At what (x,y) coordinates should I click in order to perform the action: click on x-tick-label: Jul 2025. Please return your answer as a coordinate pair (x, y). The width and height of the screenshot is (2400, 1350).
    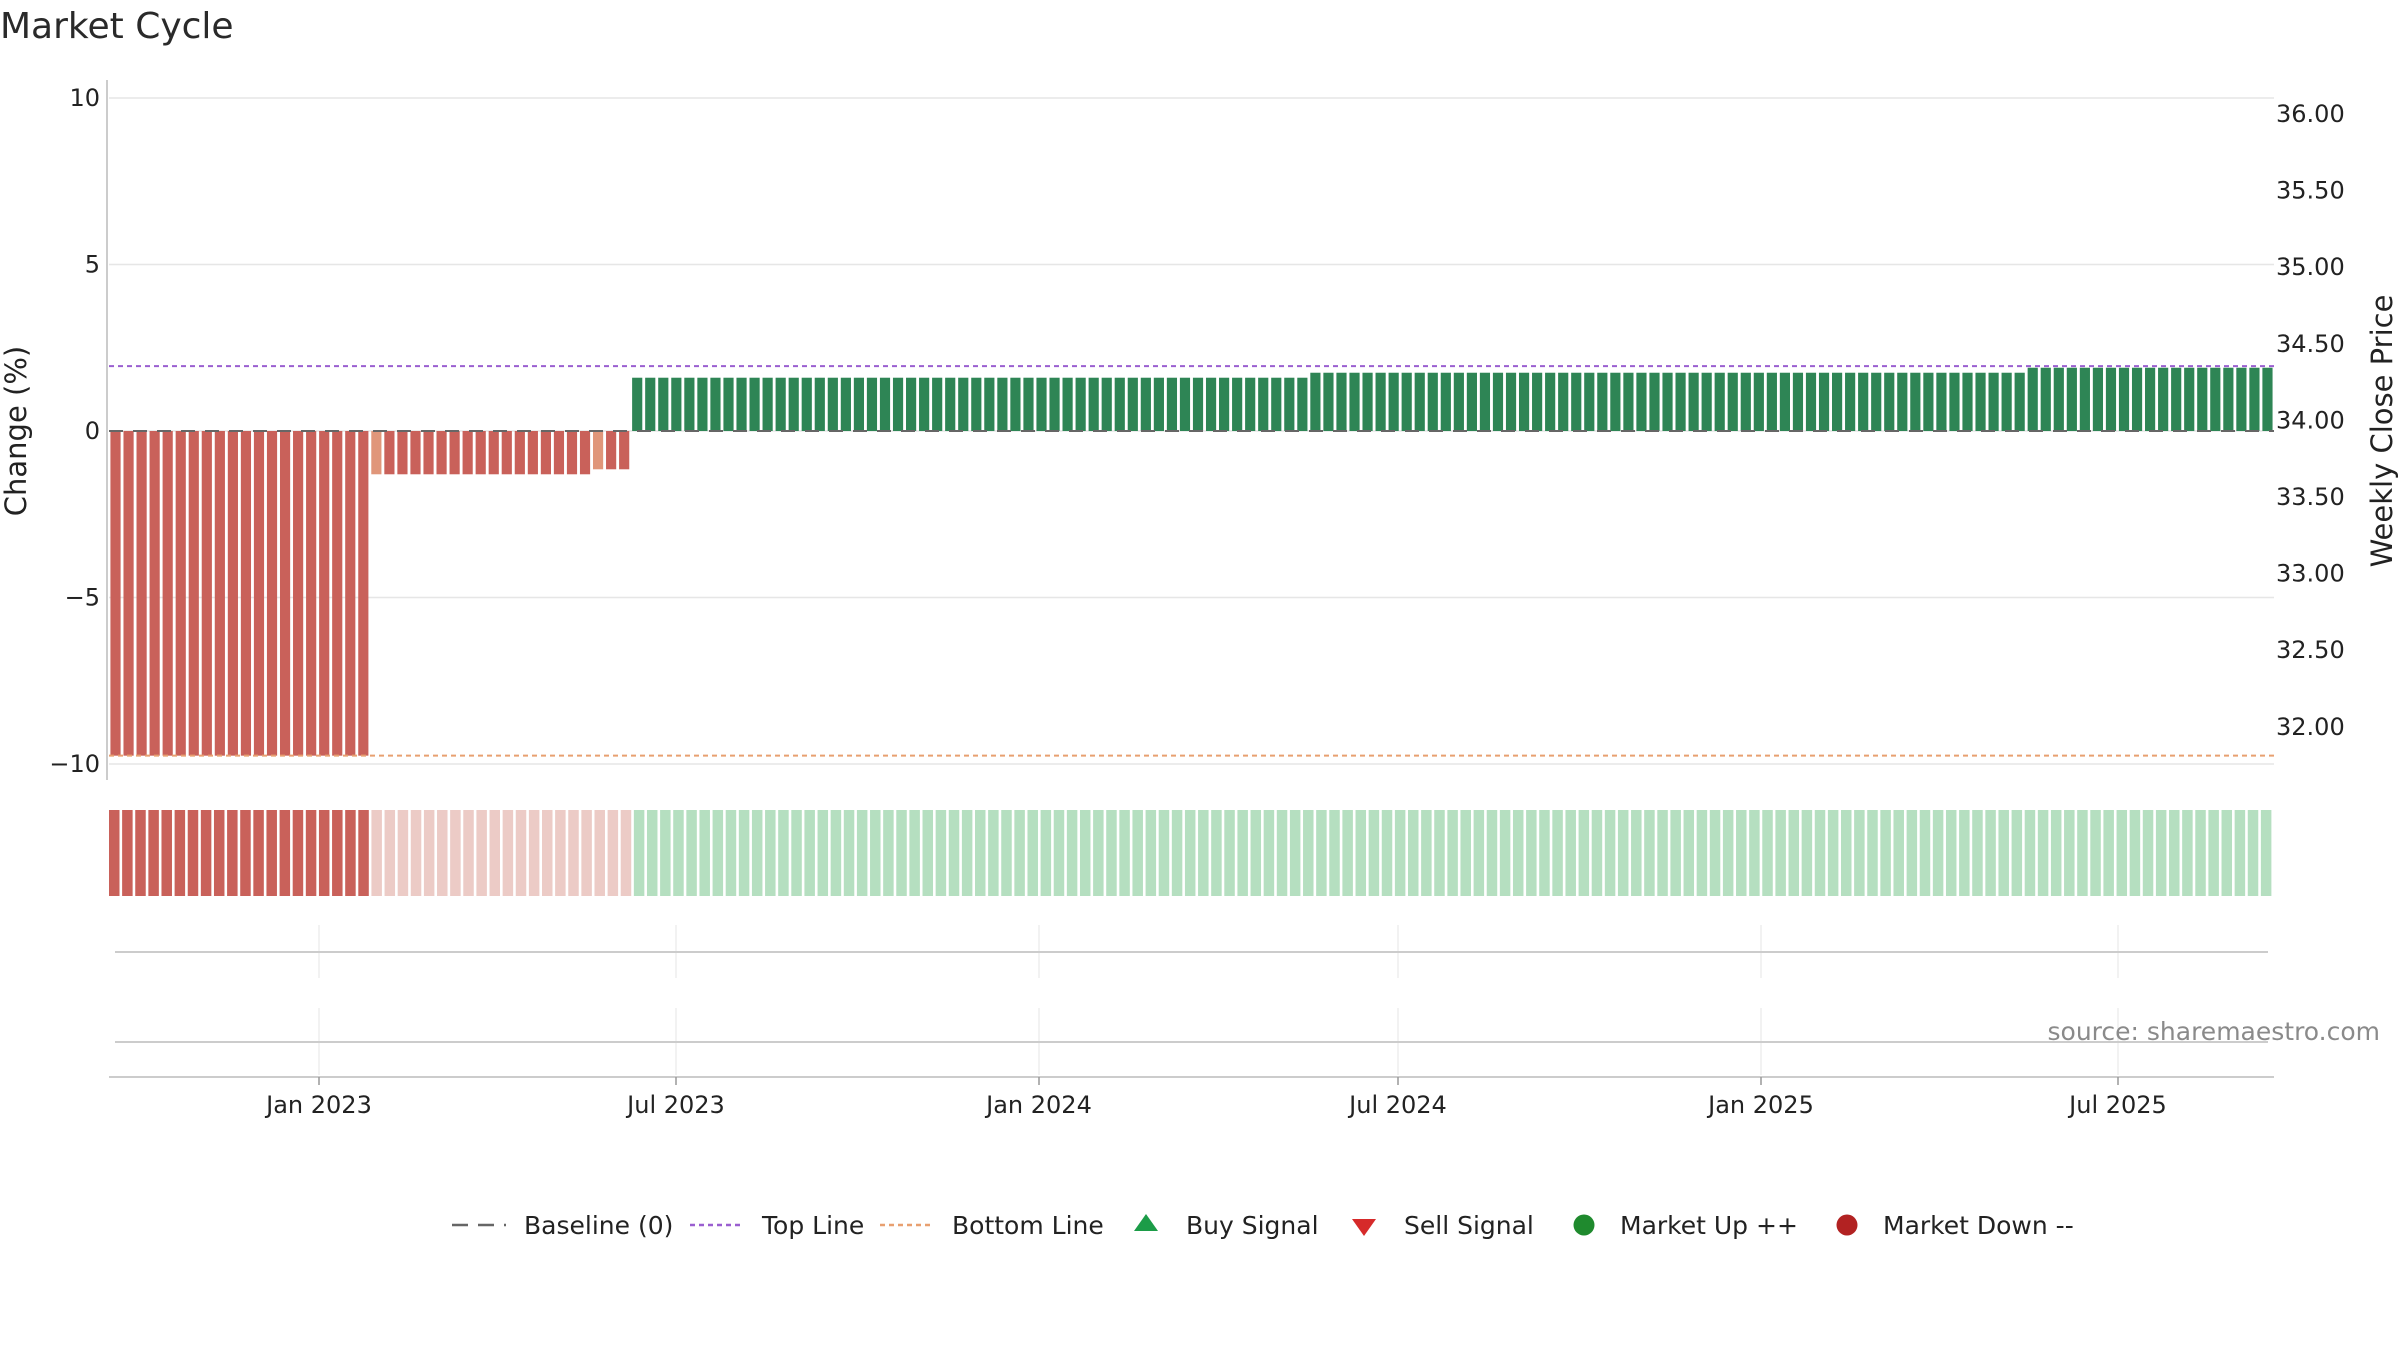
    Looking at the image, I should click on (2117, 1105).